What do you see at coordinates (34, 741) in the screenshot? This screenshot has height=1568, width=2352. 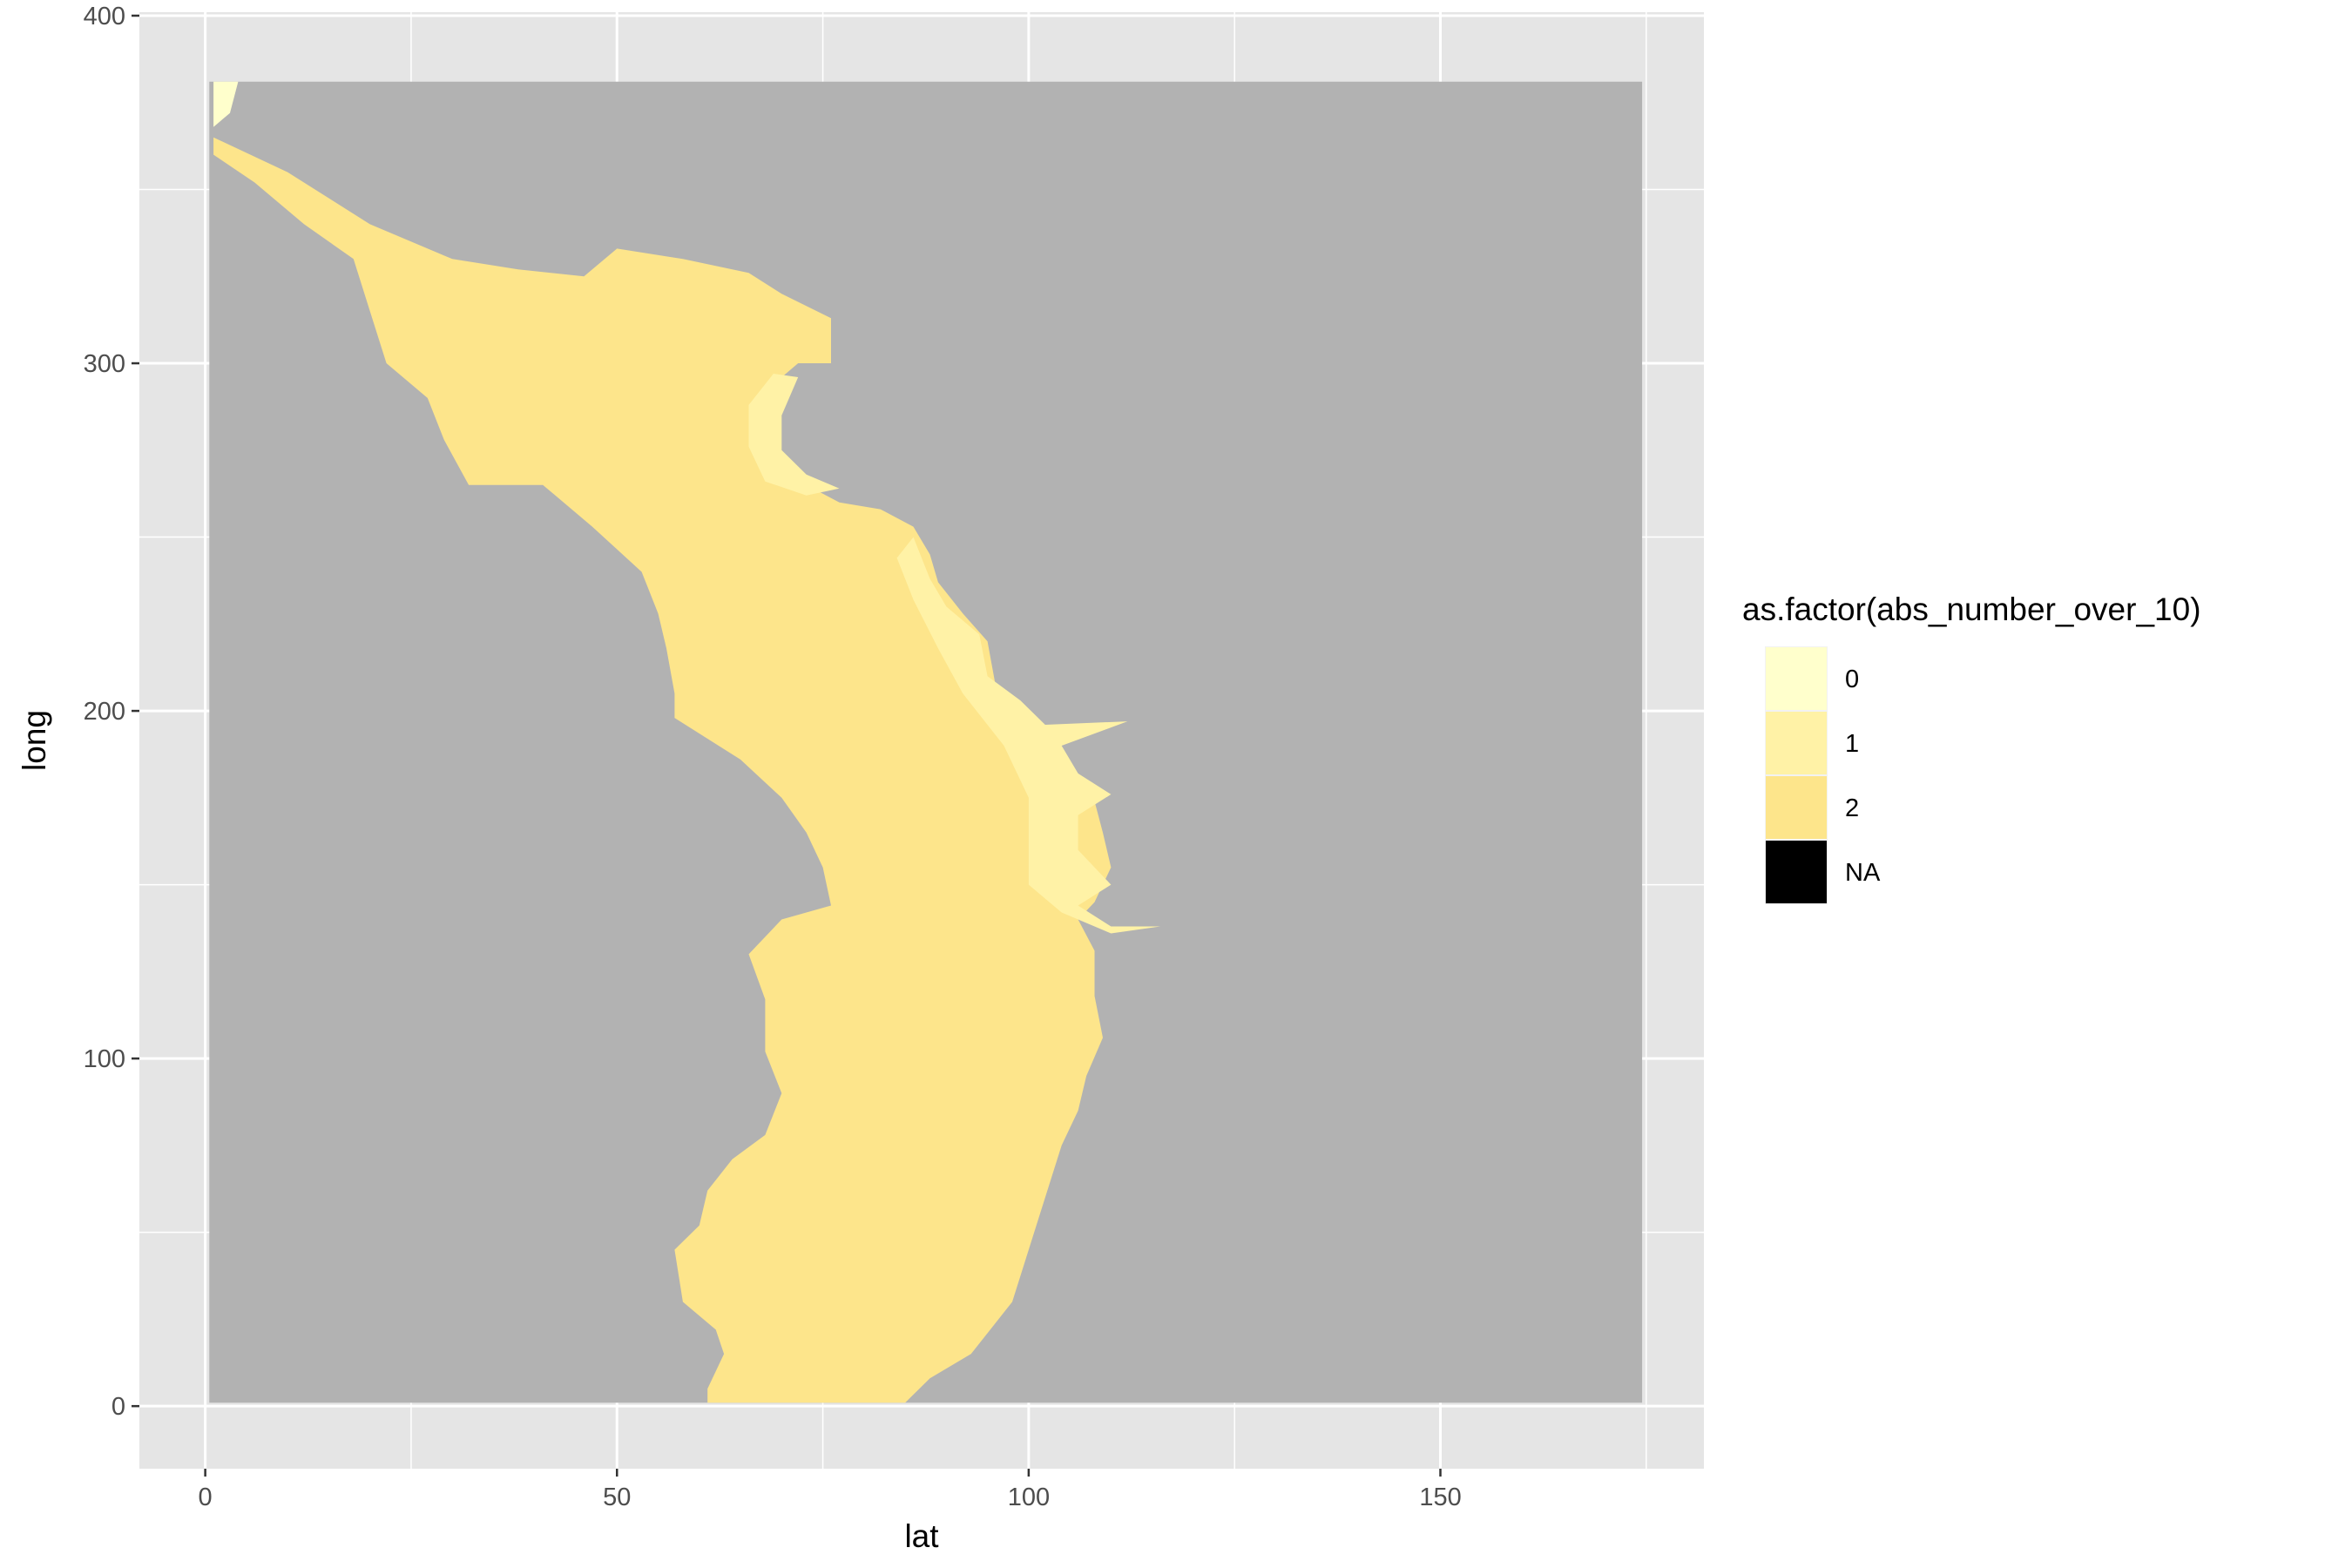 I see `y-axis-title: long` at bounding box center [34, 741].